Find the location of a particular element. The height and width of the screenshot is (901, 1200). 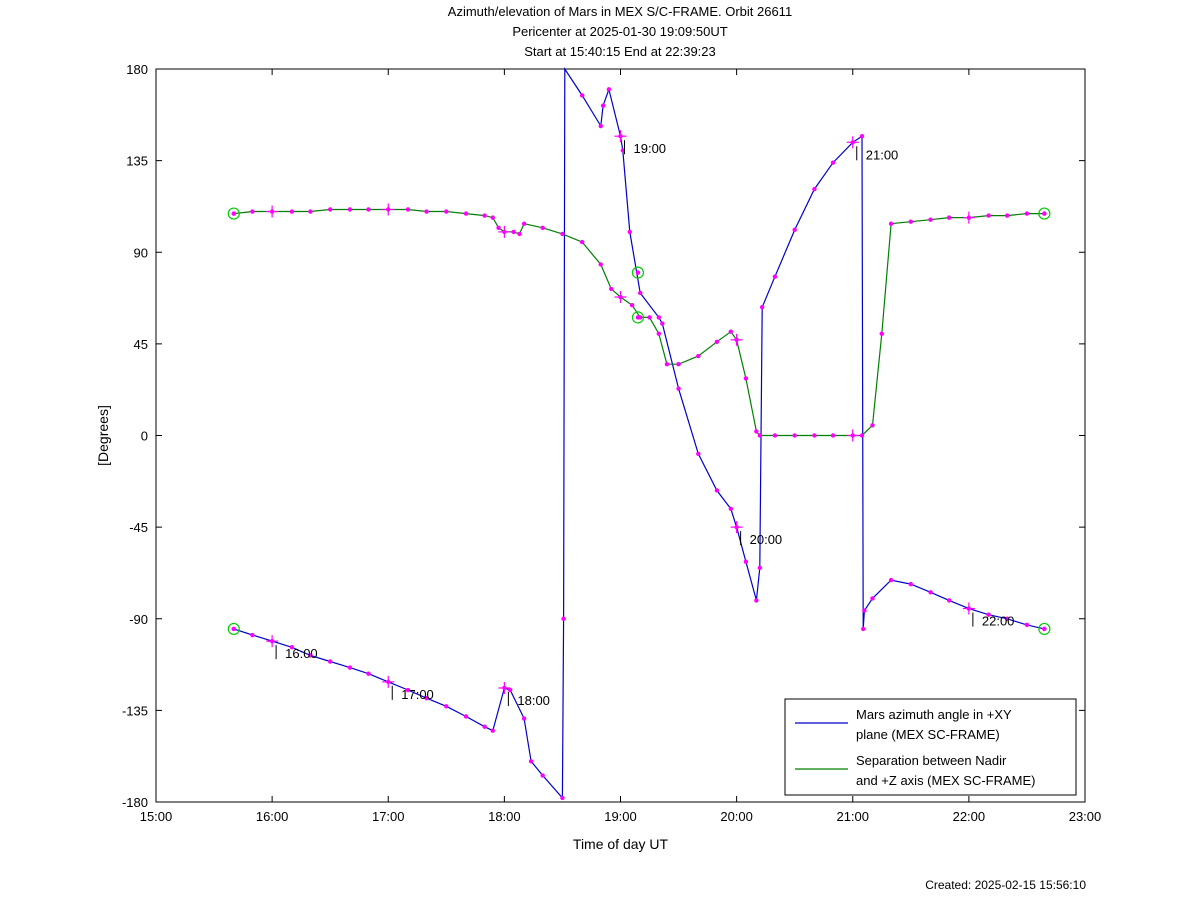

x-tick-label: 23:00 is located at coordinates (1085, 816).